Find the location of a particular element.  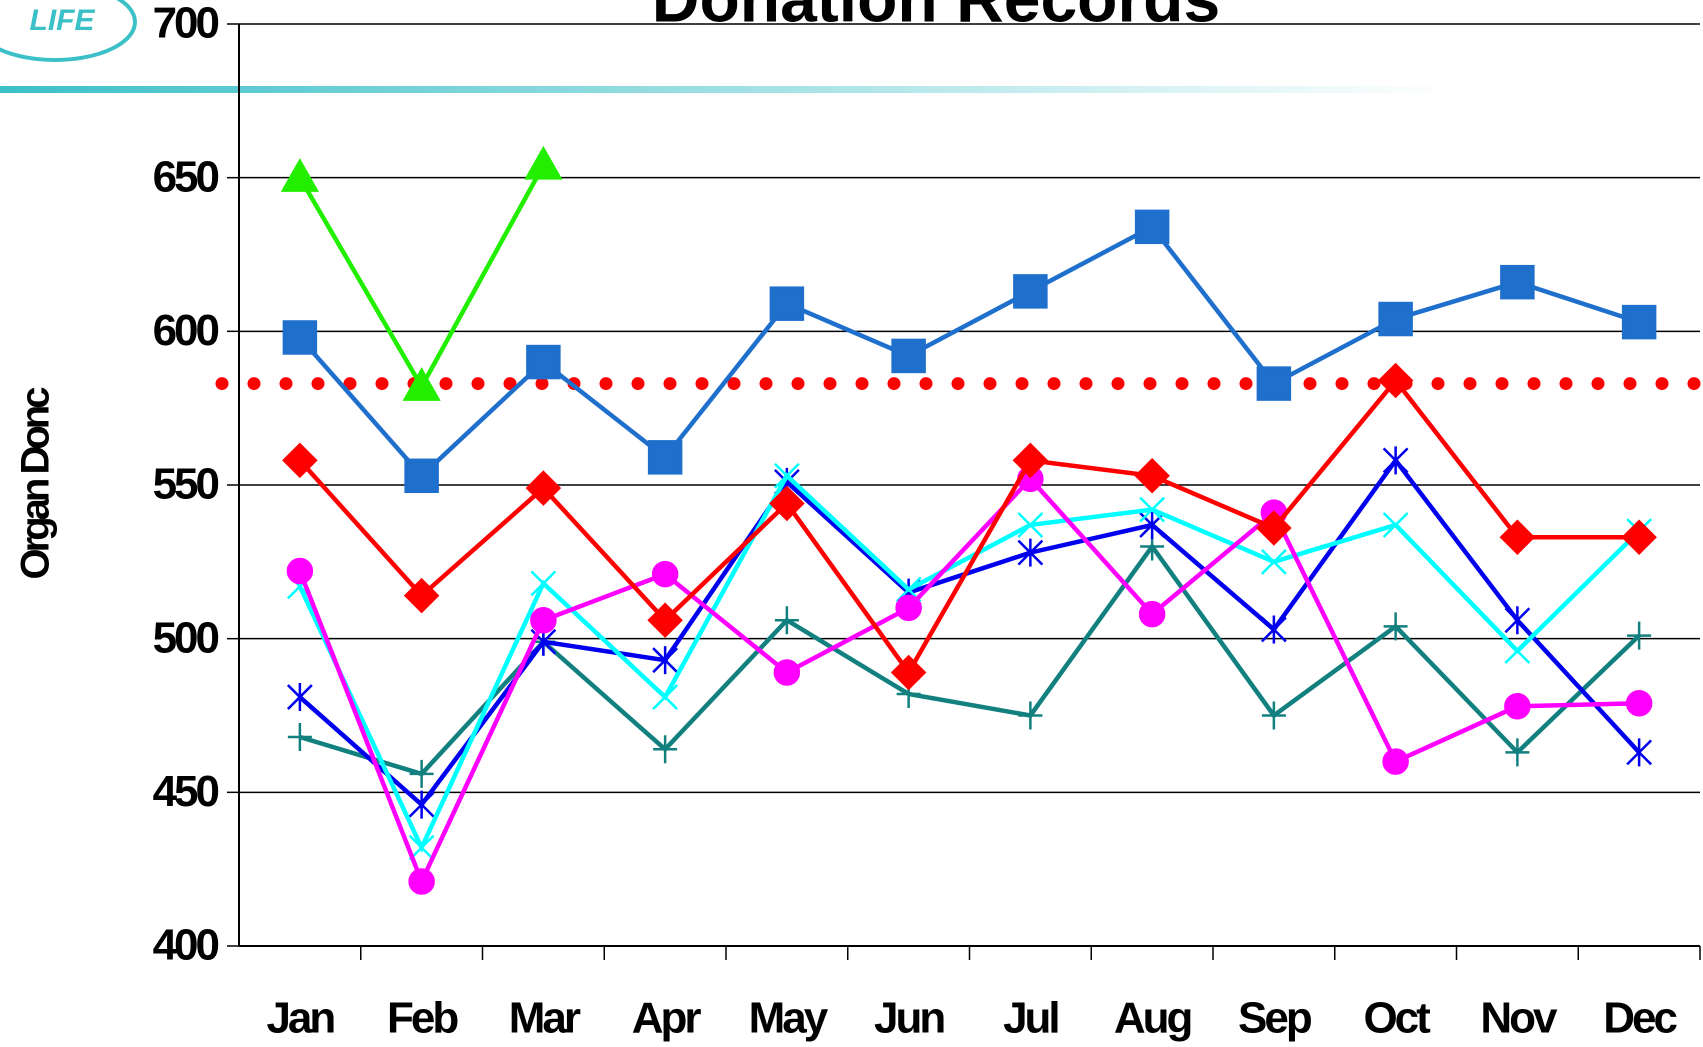

x-tick-label: Mar is located at coordinates (545, 1018).